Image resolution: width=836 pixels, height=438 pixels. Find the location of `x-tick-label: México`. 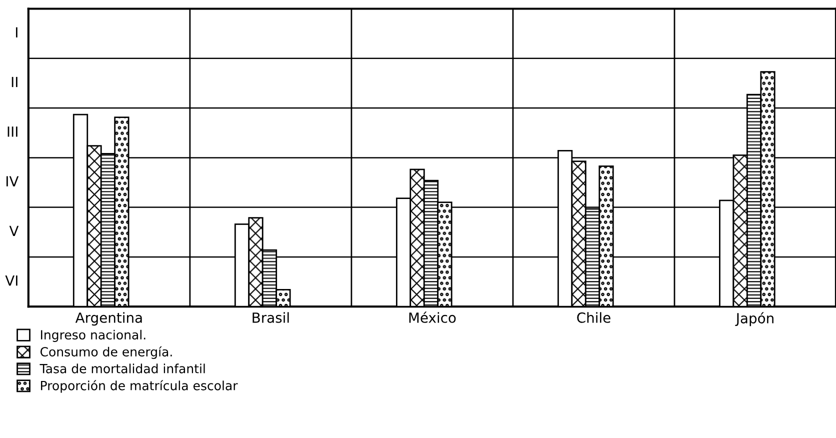

x-tick-label: México is located at coordinates (432, 317).